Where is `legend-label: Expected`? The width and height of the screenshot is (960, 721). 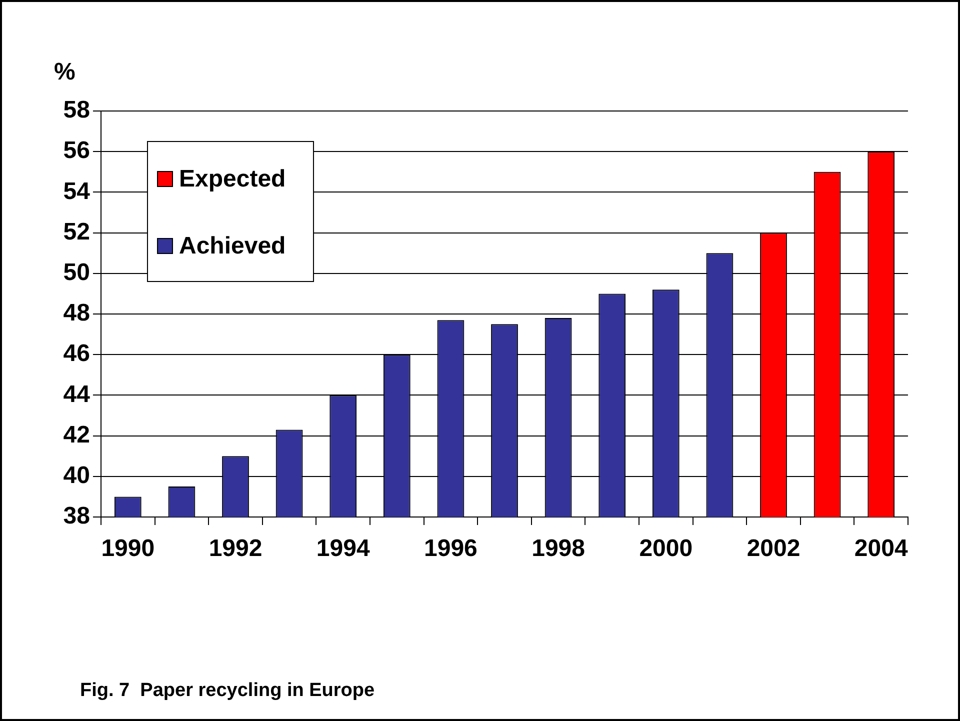
legend-label: Expected is located at coordinates (232, 179).